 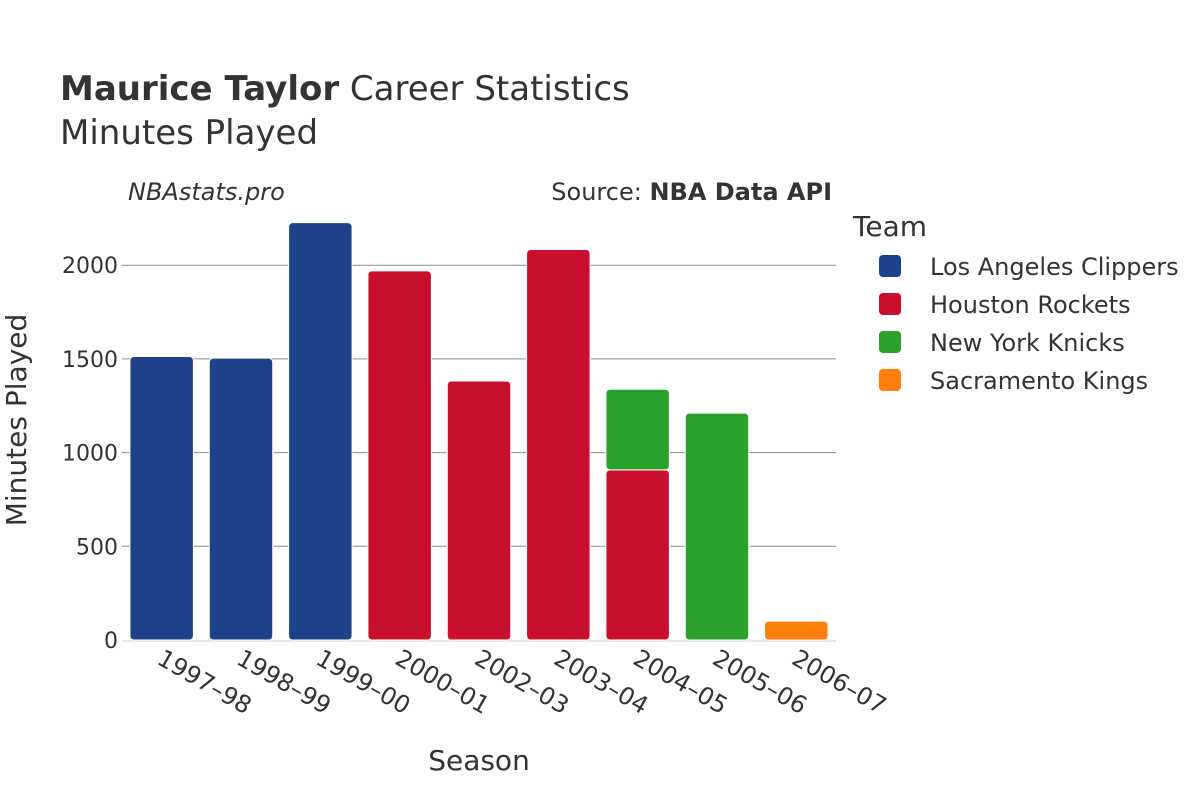 I want to click on bar-houston-rockets-2003–04, so click(x=558, y=444).